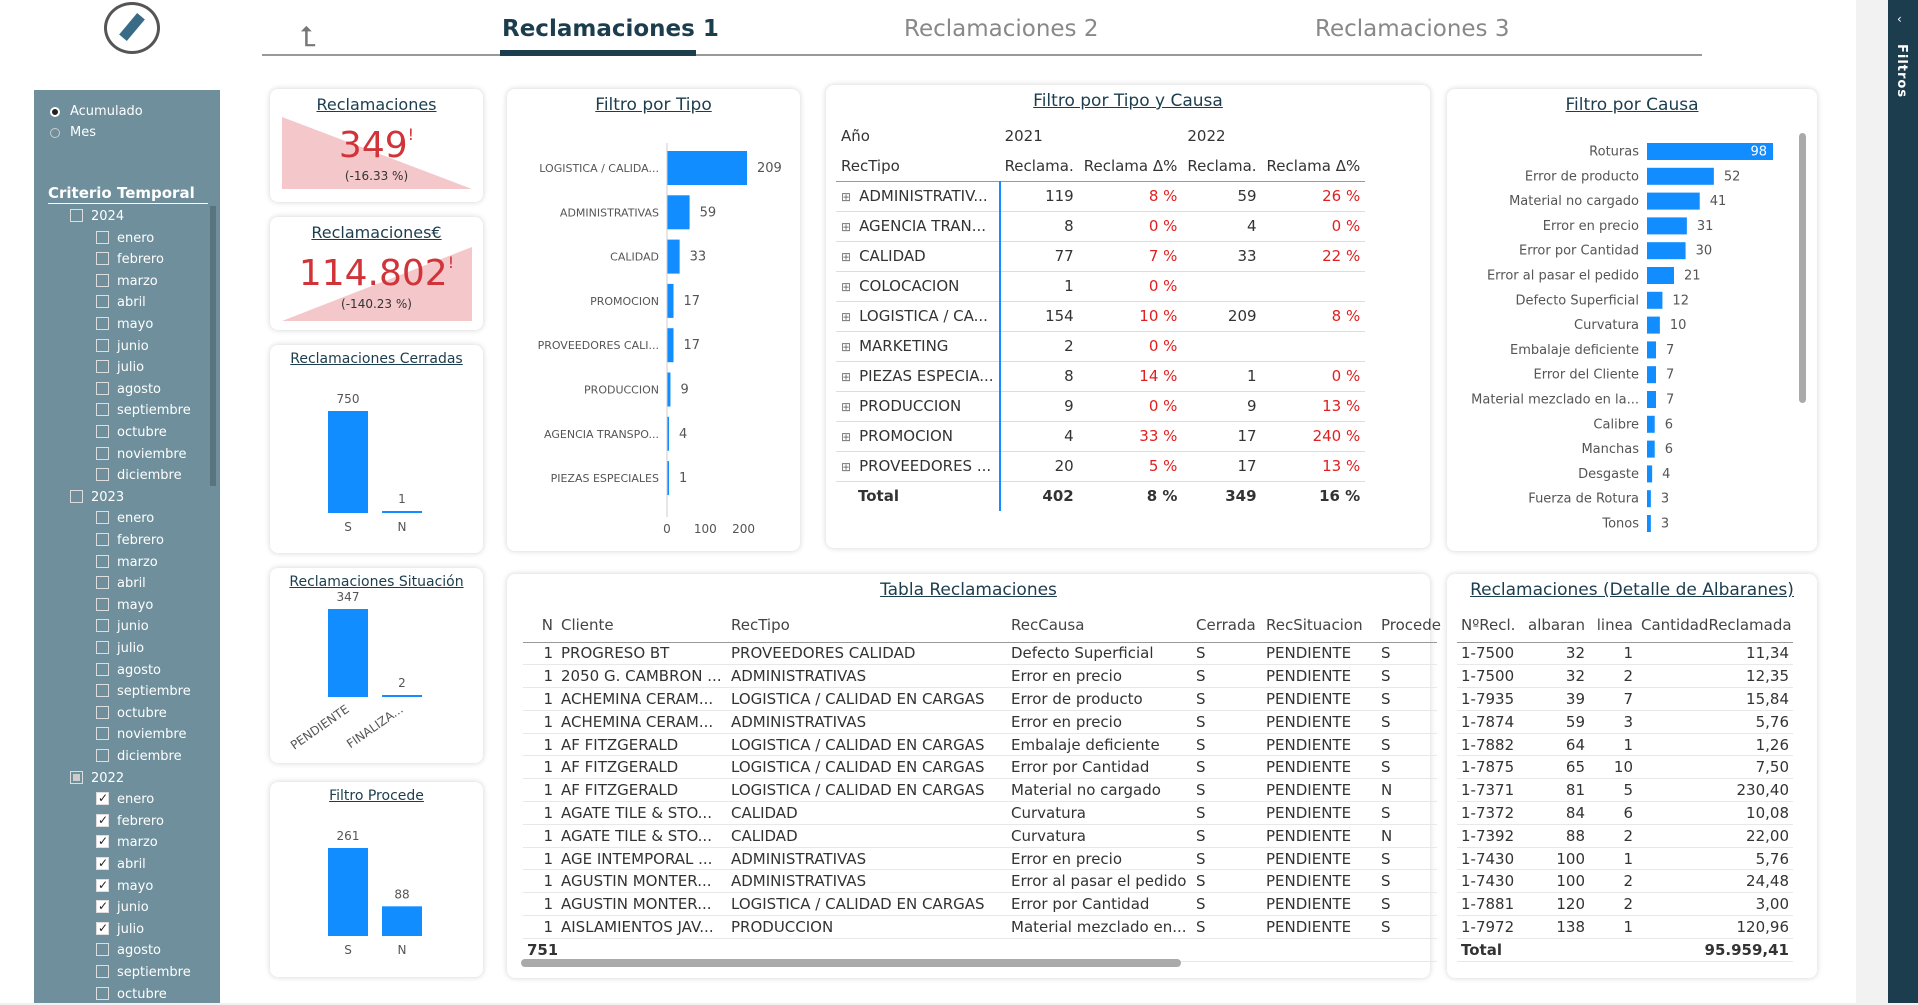 The image size is (1918, 1005). Describe the element at coordinates (1101, 286) in the screenshot. I see `matrix-row: ⊞ COLOCACION 1 0 %` at that location.